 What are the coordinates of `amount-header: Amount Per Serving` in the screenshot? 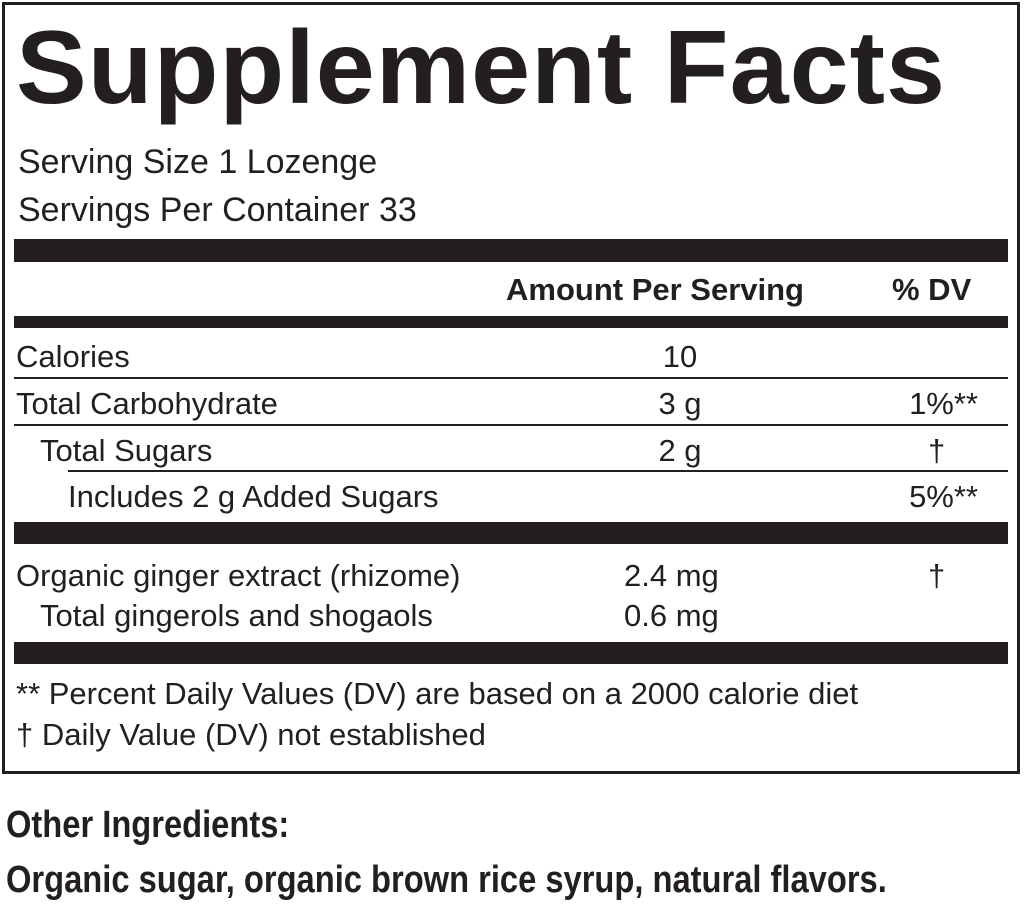 It's located at (655, 289).